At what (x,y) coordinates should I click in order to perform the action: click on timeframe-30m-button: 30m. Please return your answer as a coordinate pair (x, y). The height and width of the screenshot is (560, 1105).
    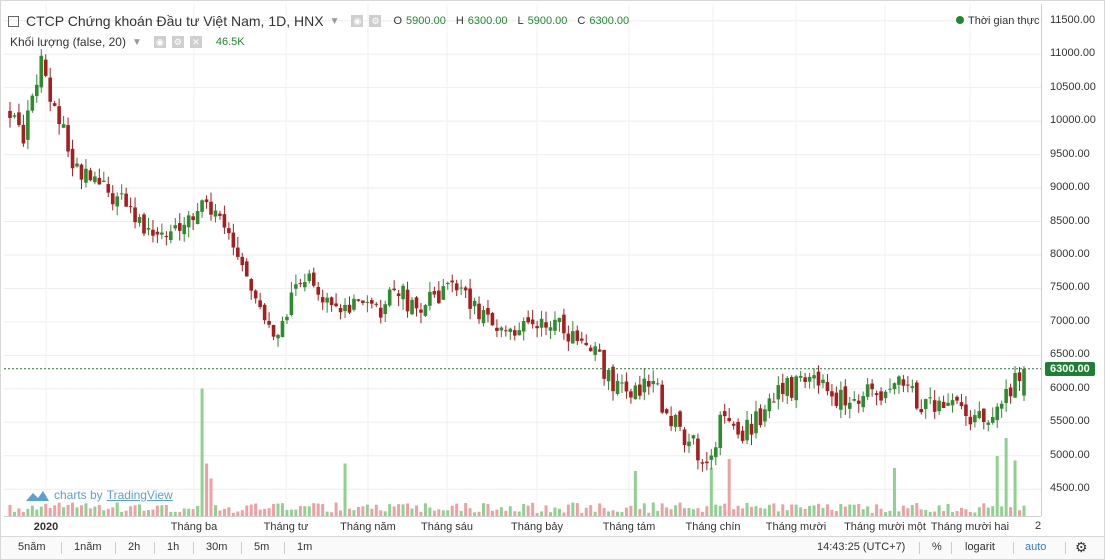
    Looking at the image, I should click on (217, 547).